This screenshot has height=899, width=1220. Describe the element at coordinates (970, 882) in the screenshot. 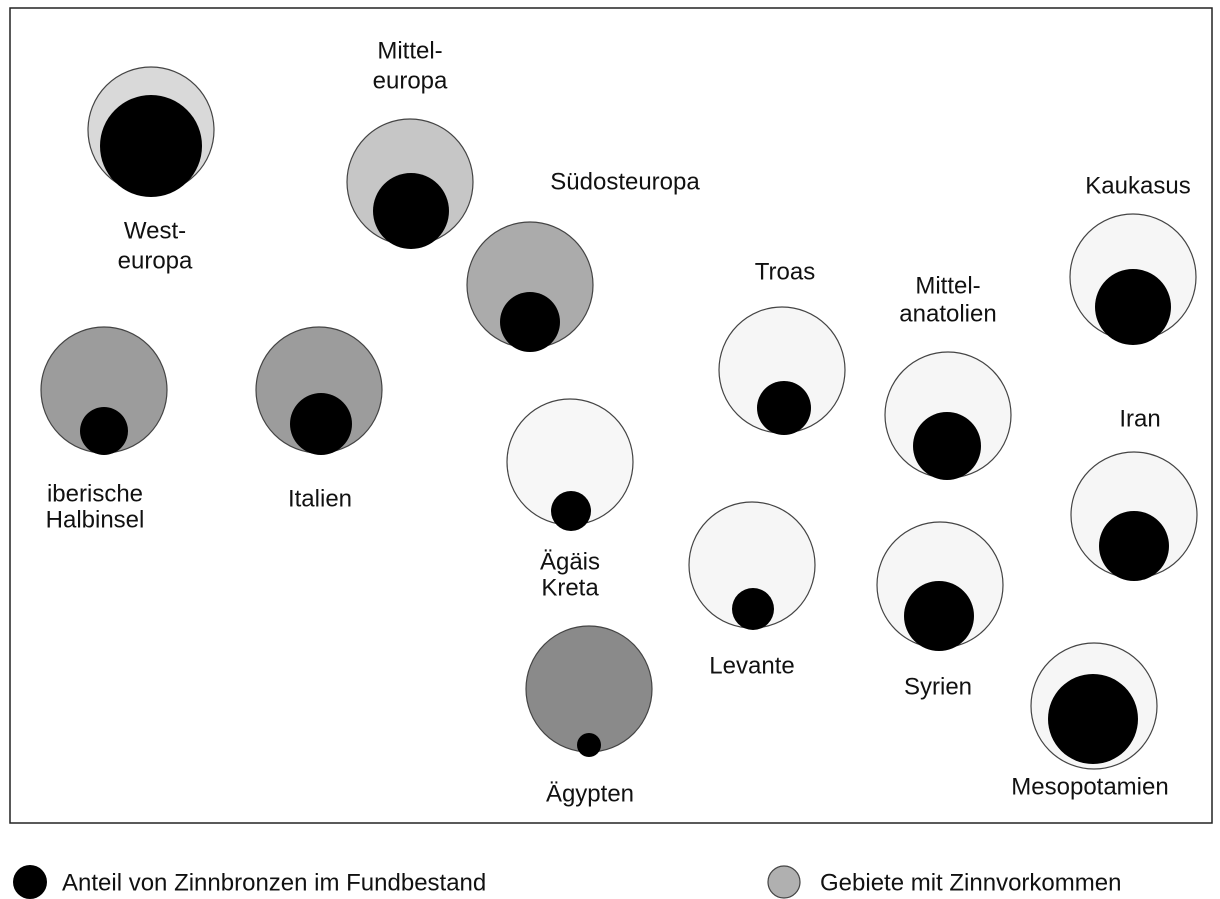

I see `legend-label: Gebiete mit Zinnvorkommen` at that location.